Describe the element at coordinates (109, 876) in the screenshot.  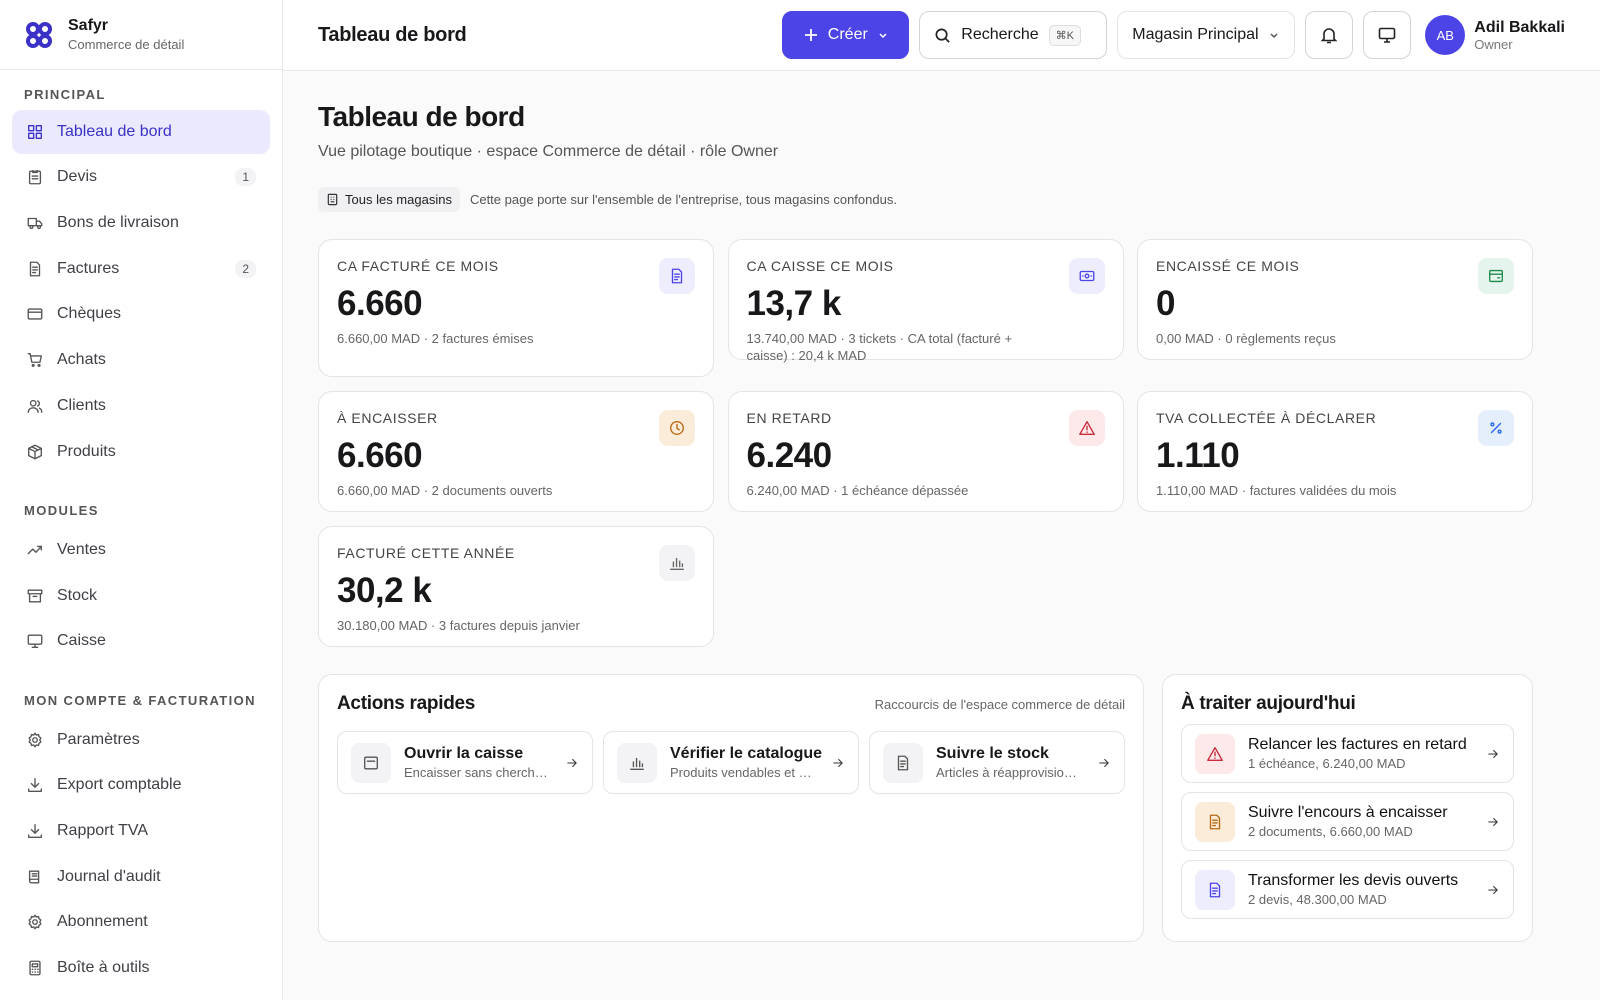
I see `nav-label: Journal d'audit` at that location.